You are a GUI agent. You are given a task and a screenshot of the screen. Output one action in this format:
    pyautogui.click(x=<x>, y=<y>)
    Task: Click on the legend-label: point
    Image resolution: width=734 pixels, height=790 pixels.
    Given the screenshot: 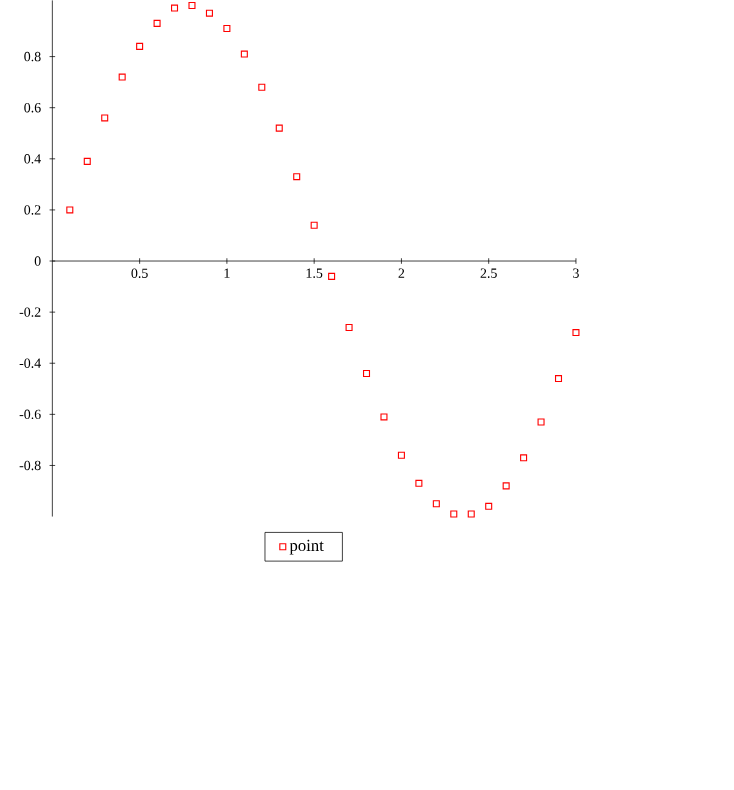 What is the action you would take?
    pyautogui.click(x=307, y=547)
    